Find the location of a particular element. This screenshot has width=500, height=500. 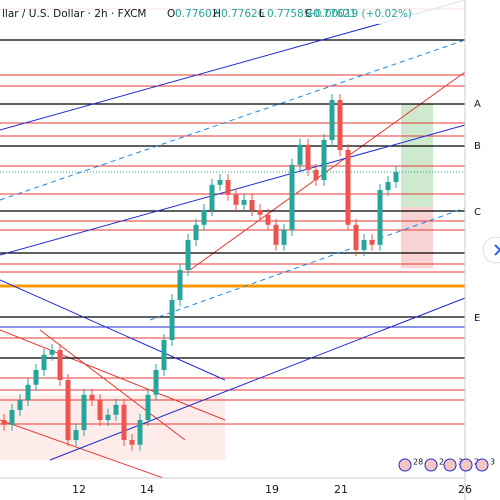

badge-count: 3 is located at coordinates (492, 462).